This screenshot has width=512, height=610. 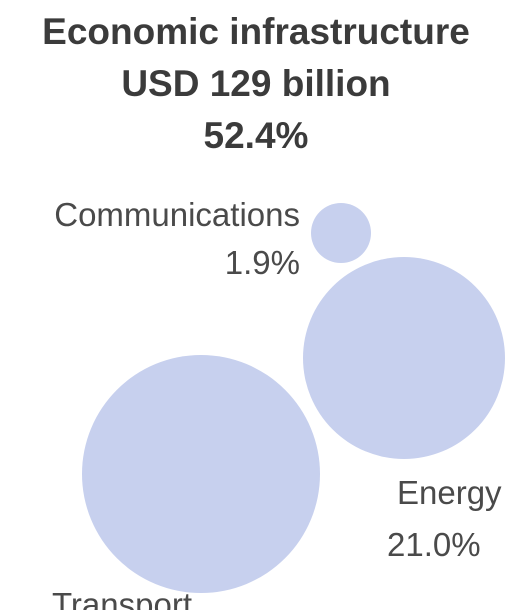 I want to click on transport-name-label: Transport, so click(x=122, y=598).